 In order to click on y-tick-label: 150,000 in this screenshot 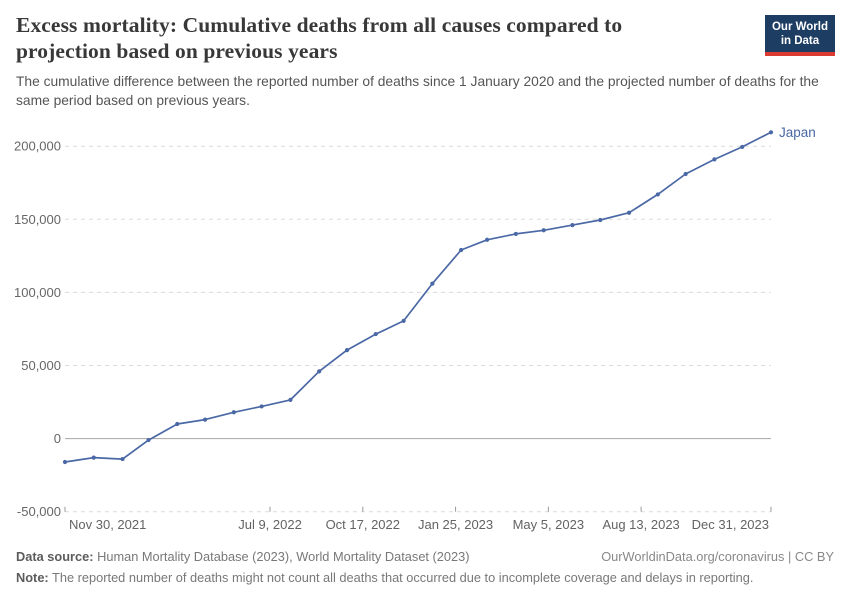, I will do `click(37, 219)`.